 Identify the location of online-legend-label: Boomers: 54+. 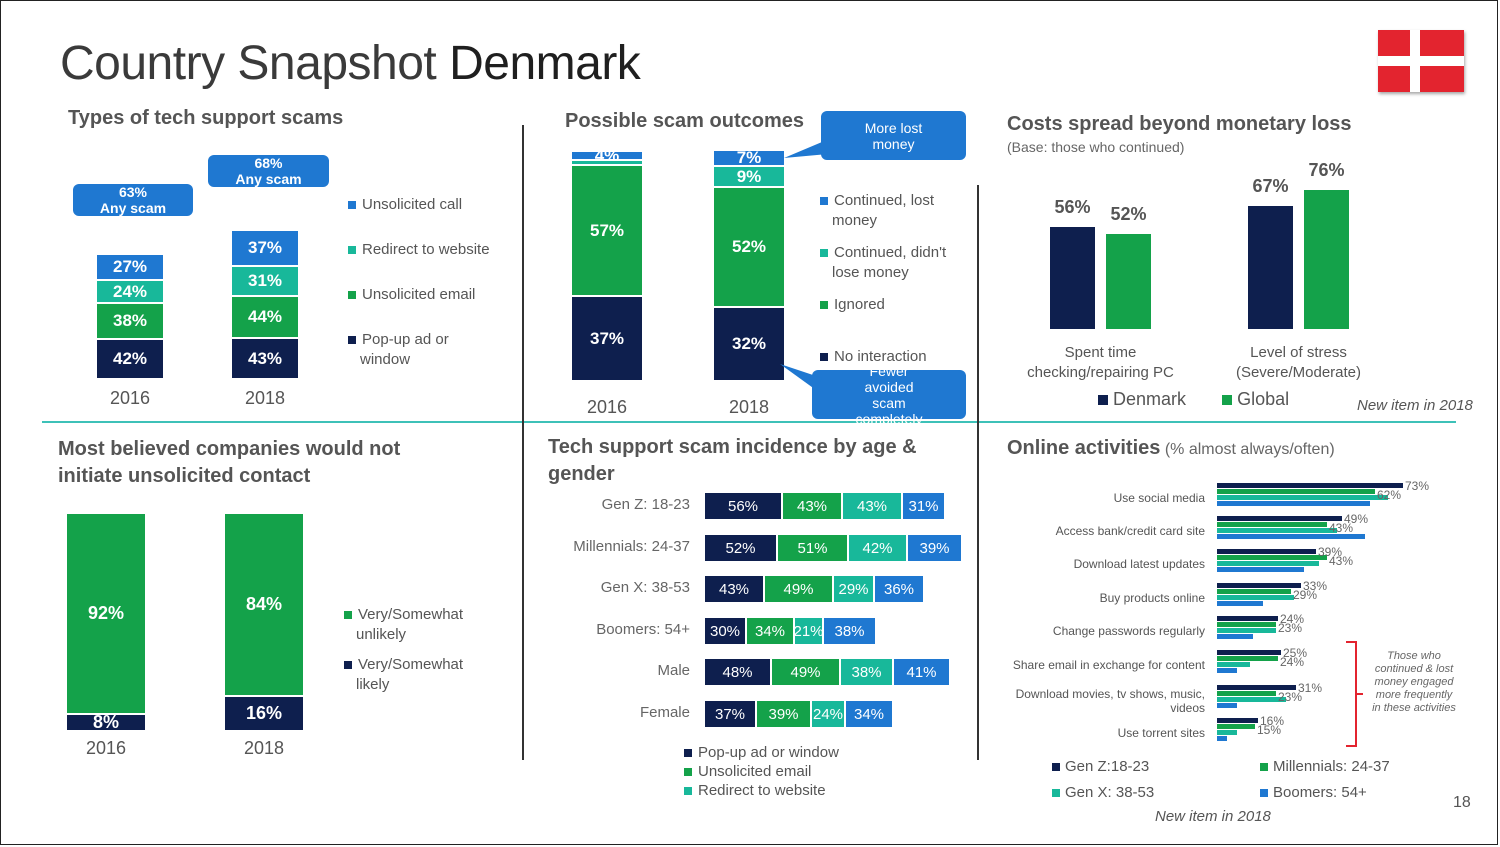
(1320, 792).